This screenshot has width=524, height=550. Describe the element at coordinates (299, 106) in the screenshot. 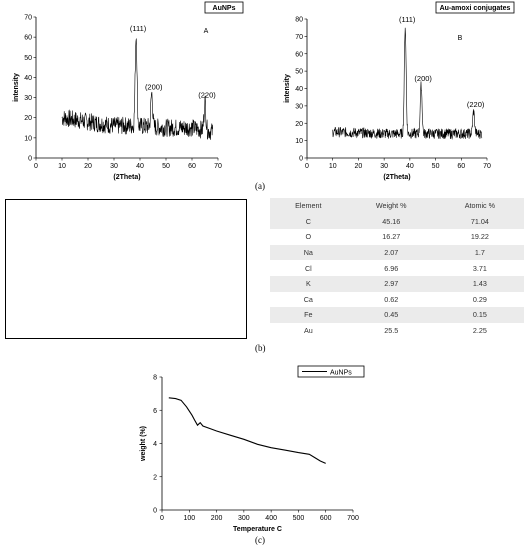

I see `xrd-conj-y-tick-label: 30` at that location.